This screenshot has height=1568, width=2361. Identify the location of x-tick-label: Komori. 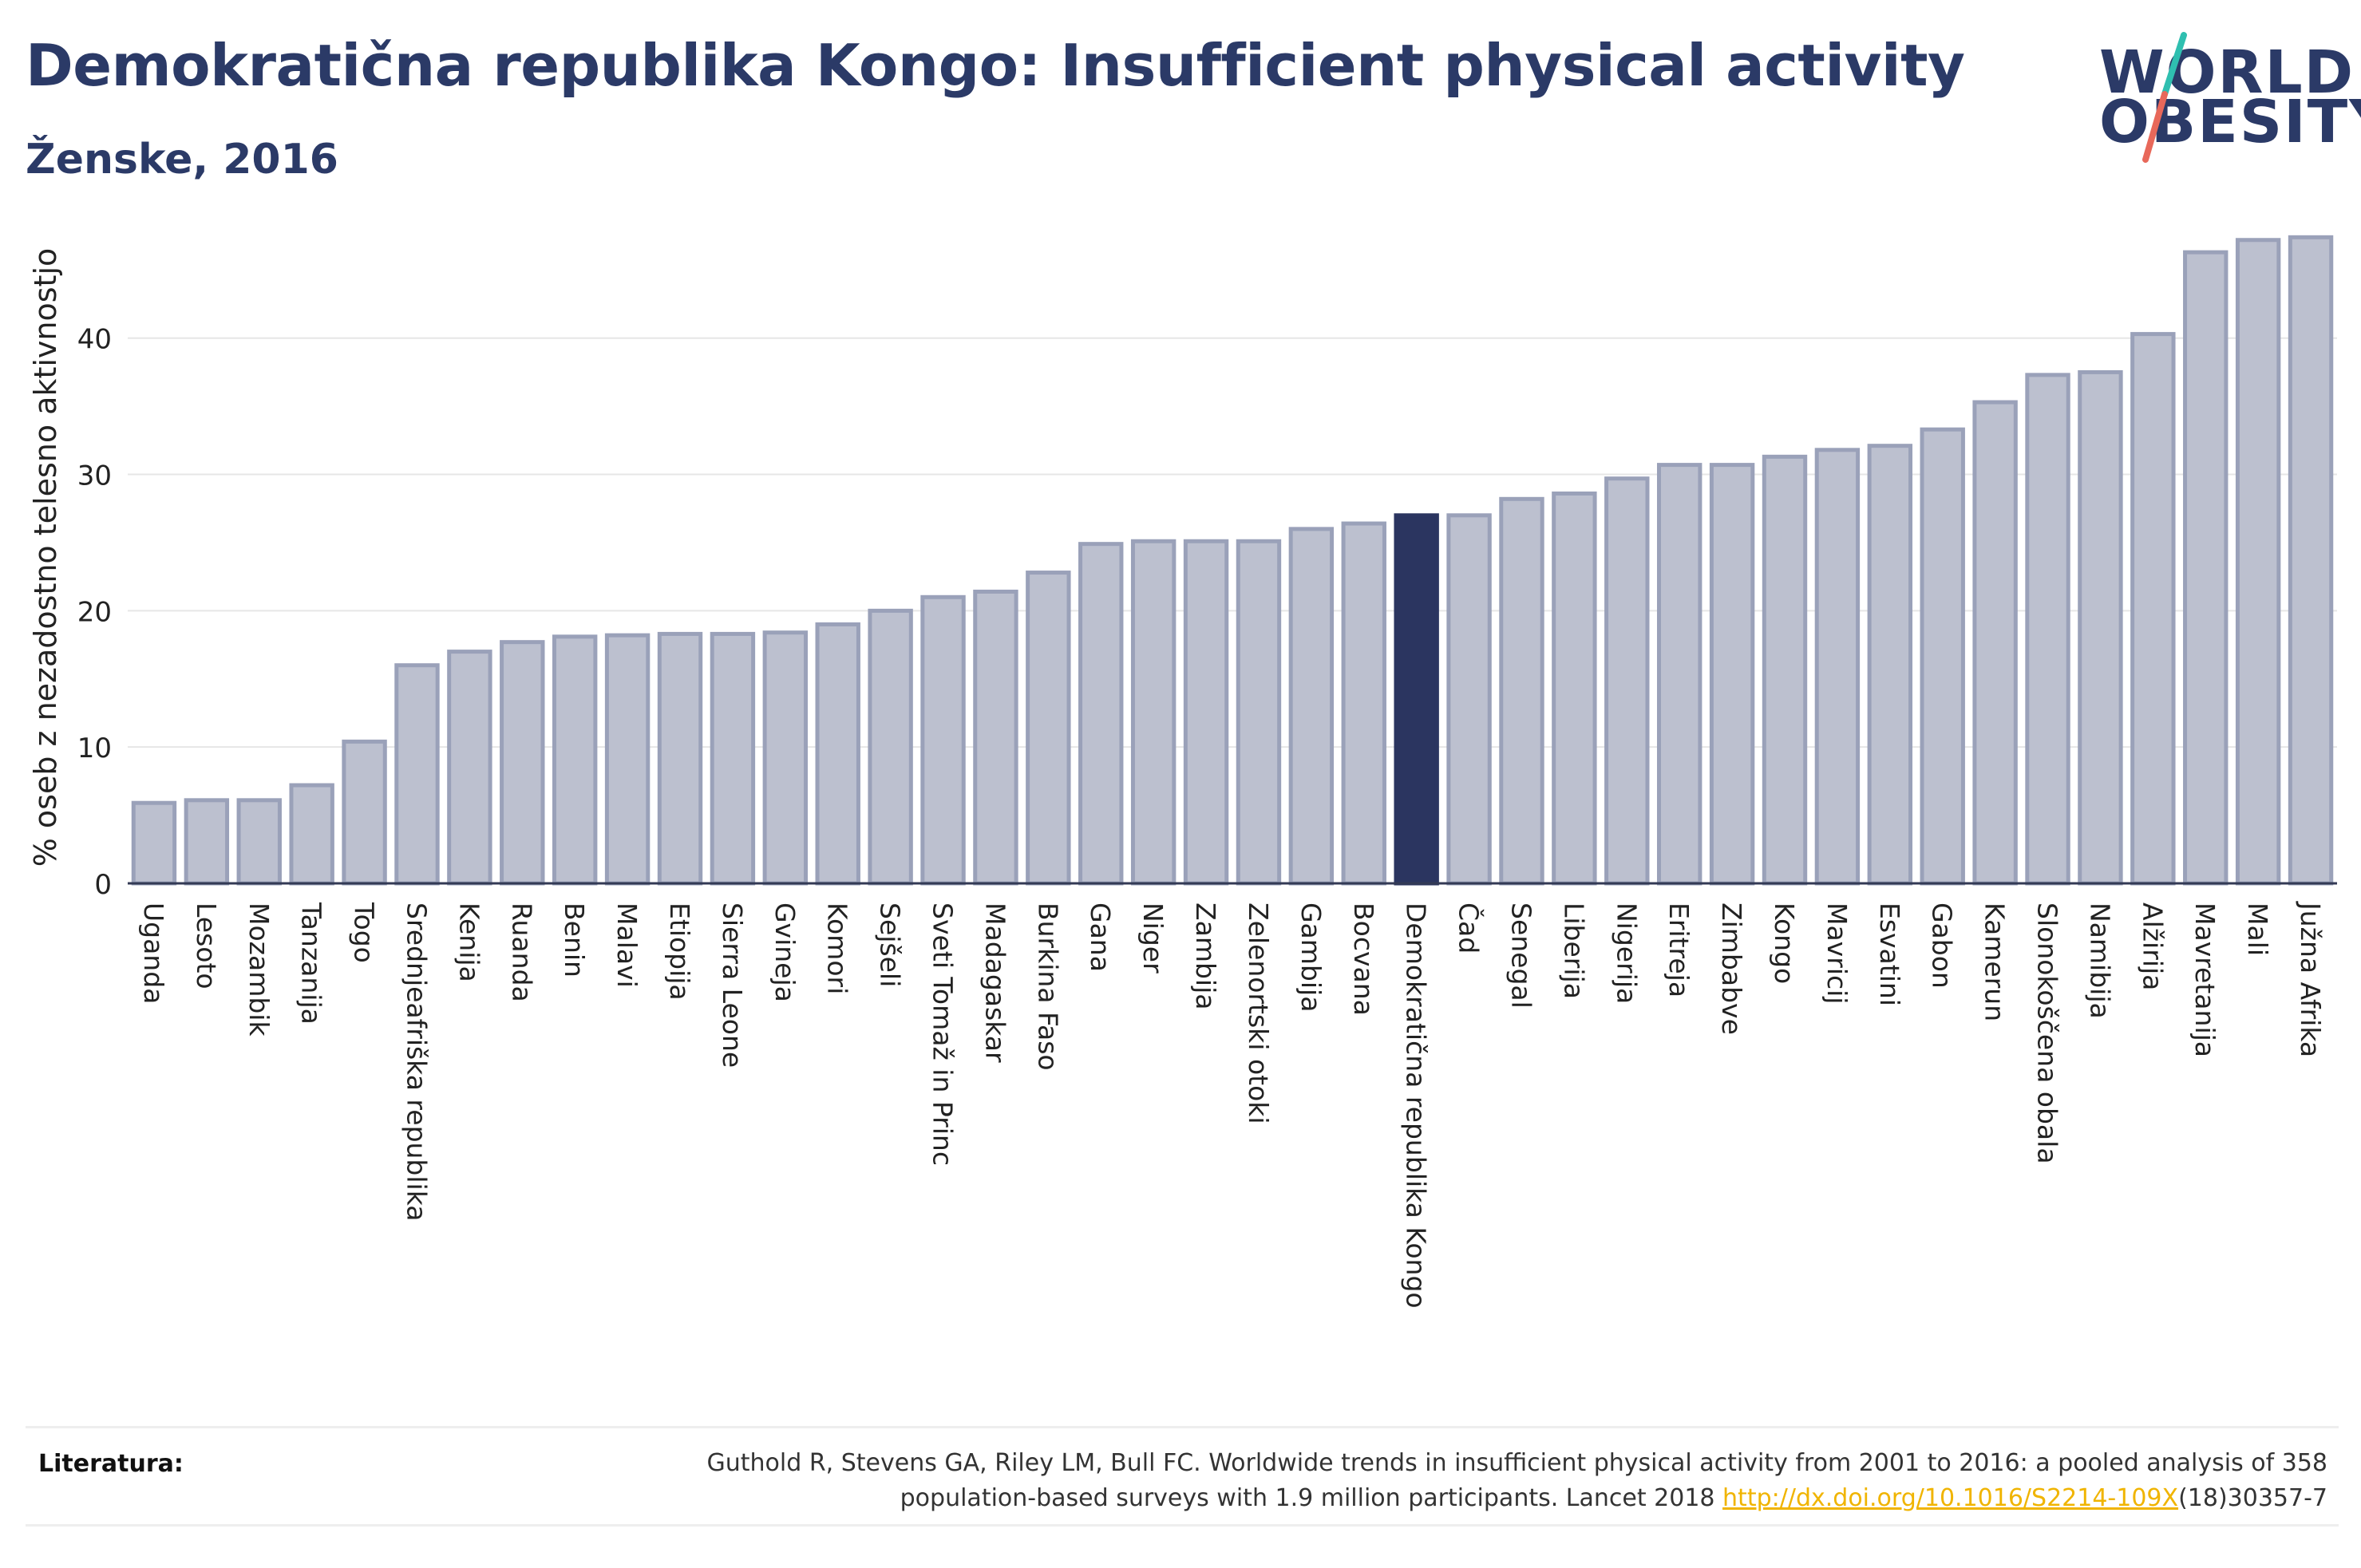
(837, 948).